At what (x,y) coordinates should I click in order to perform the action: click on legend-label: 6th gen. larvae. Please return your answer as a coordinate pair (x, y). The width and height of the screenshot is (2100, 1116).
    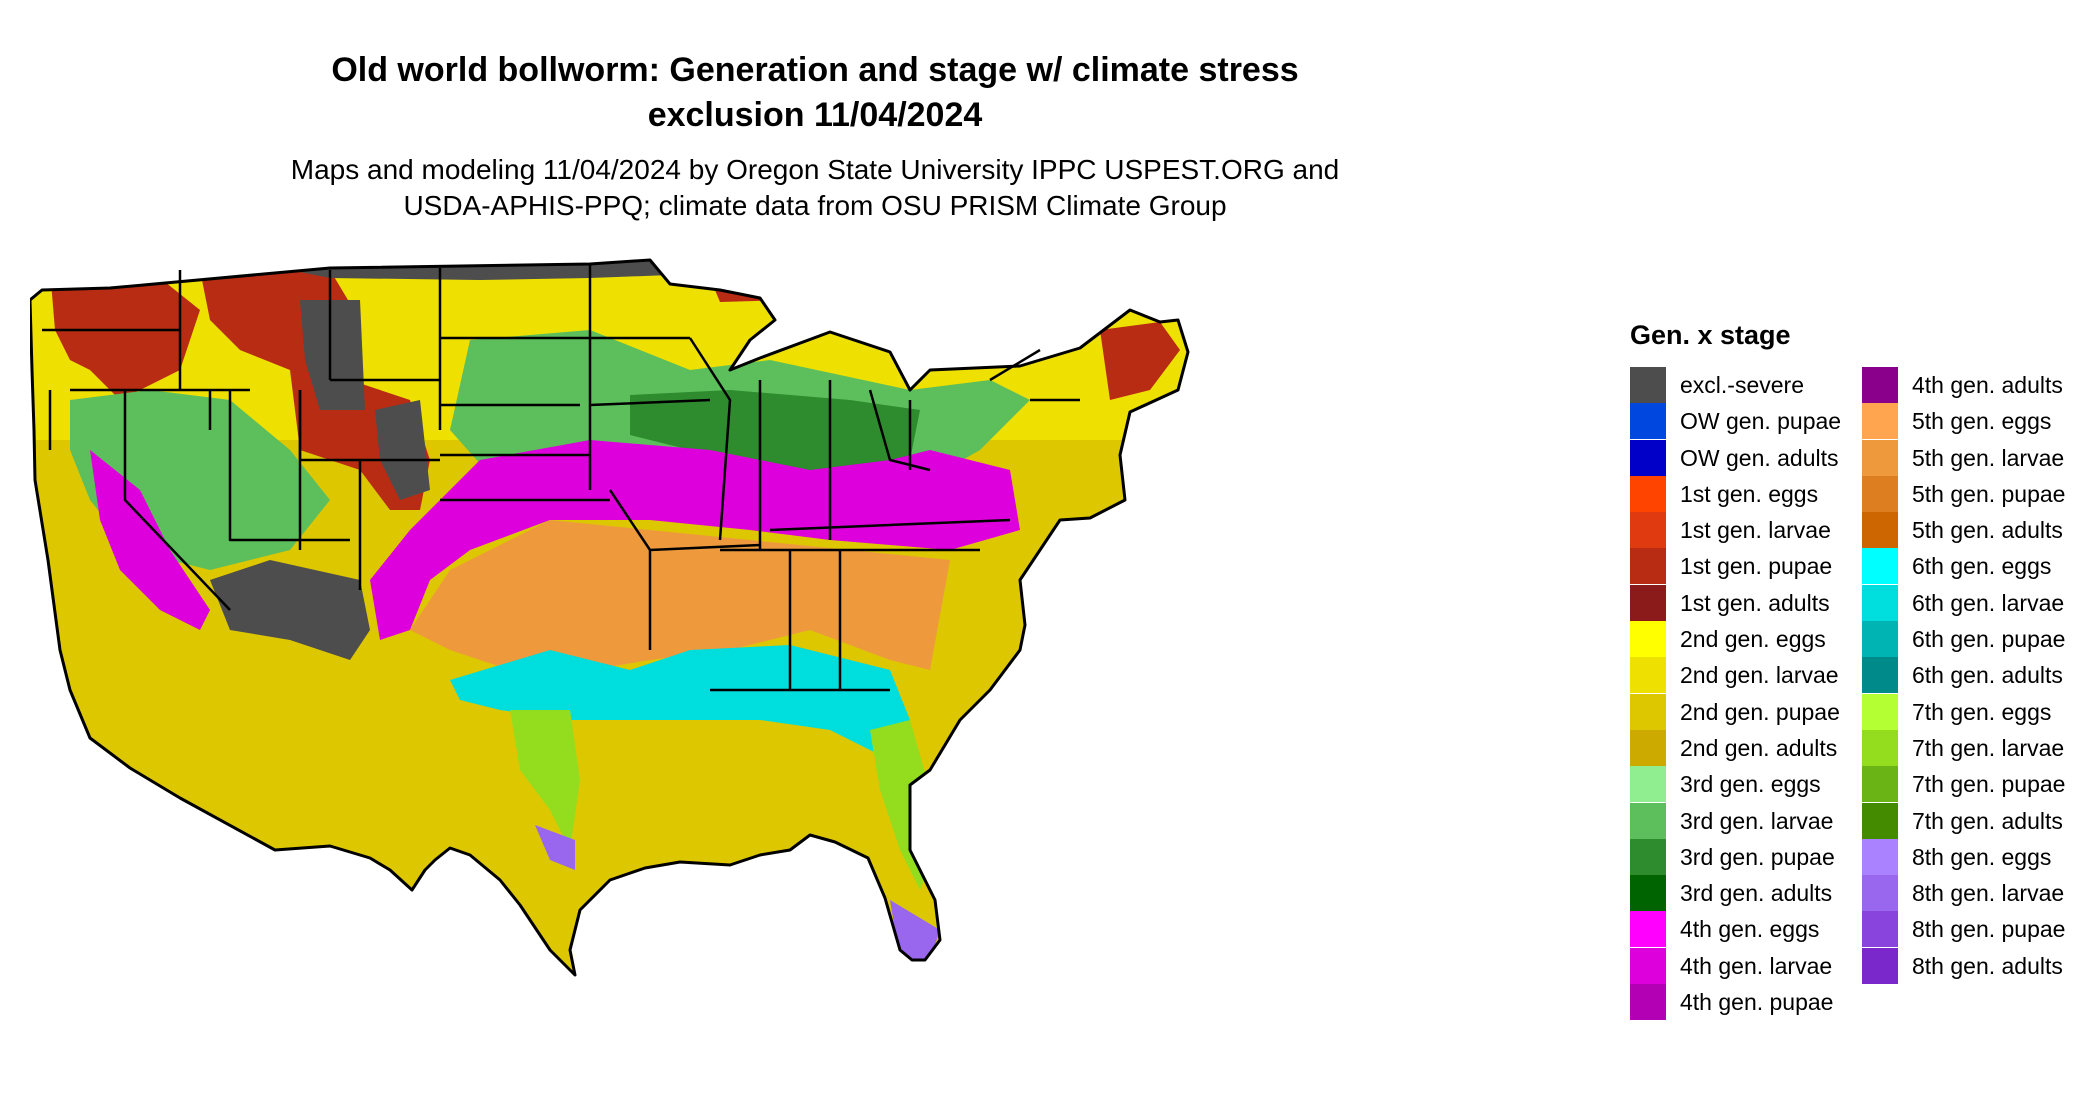
    Looking at the image, I should click on (1988, 602).